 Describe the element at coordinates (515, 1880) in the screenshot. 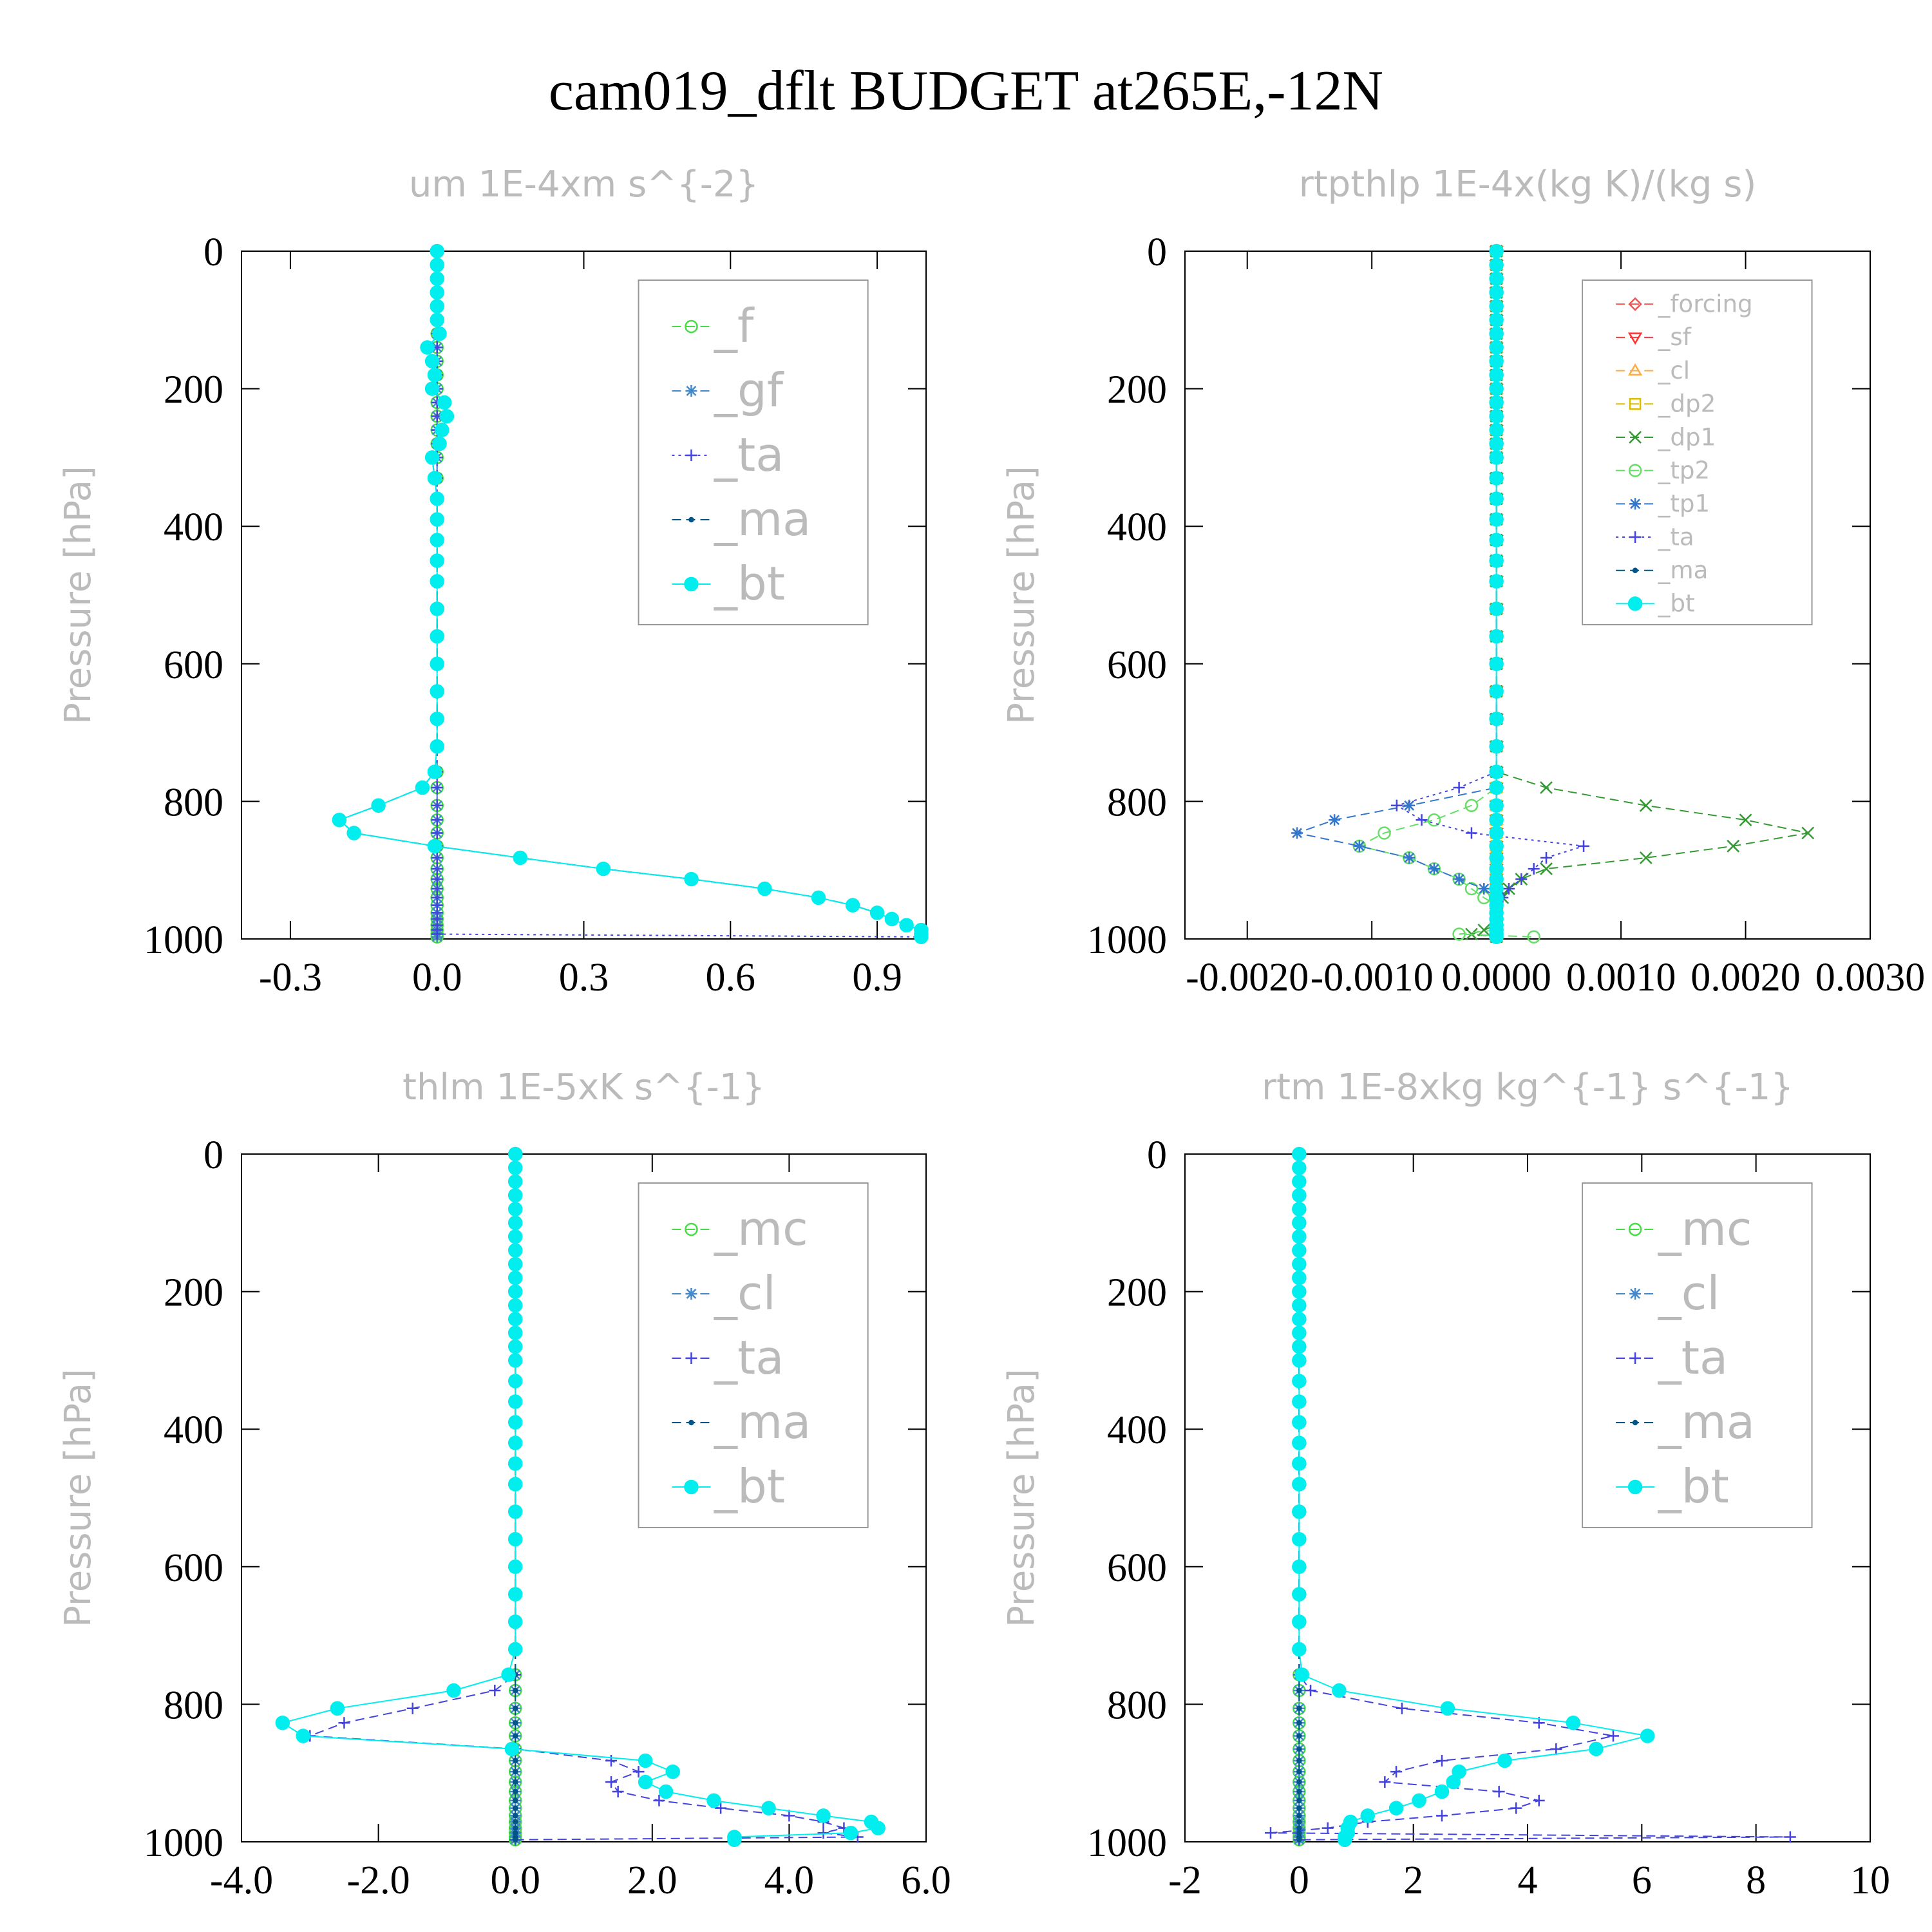

I see `x-tick-label: 0.0` at that location.